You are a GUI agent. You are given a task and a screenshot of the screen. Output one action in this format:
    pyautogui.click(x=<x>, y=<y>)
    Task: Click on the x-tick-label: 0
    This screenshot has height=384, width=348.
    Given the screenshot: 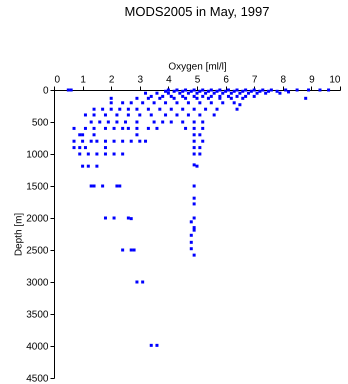 What is the action you would take?
    pyautogui.click(x=57, y=80)
    